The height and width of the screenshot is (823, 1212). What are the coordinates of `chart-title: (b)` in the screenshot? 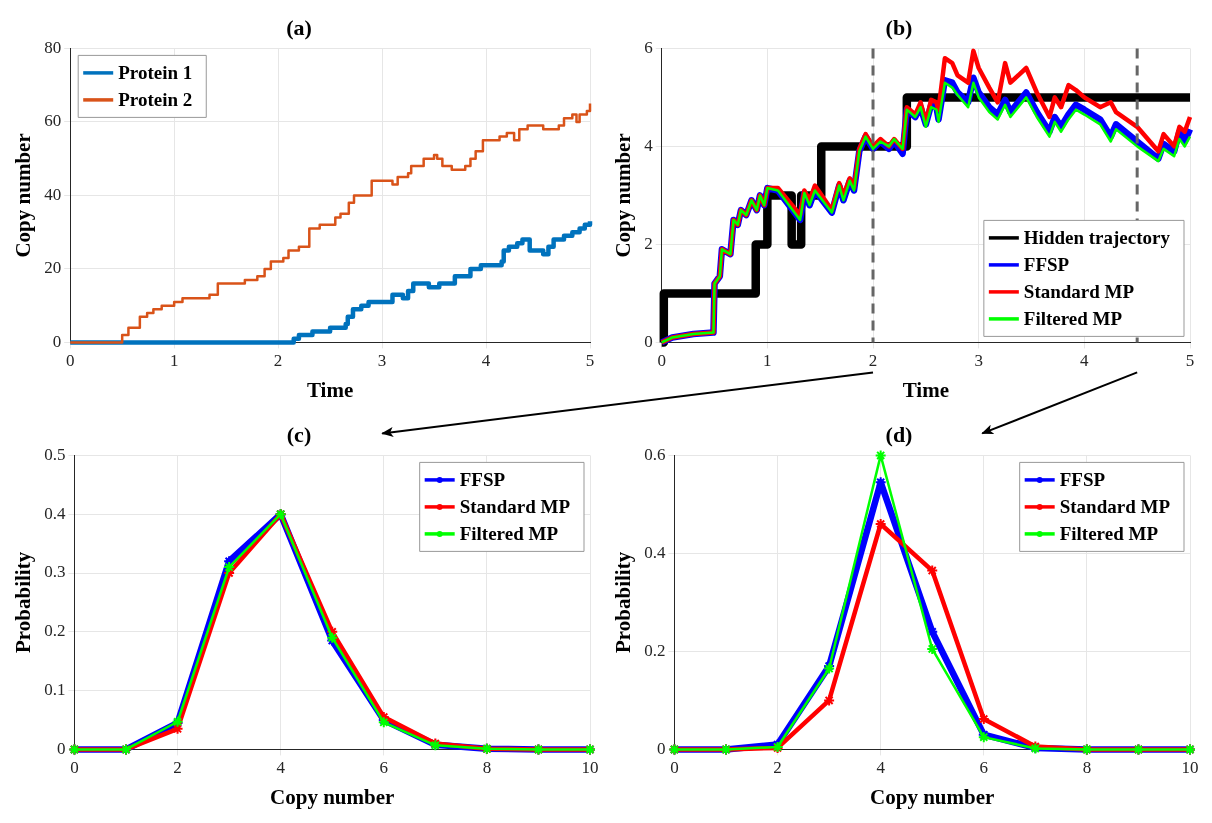 It's located at (899, 27).